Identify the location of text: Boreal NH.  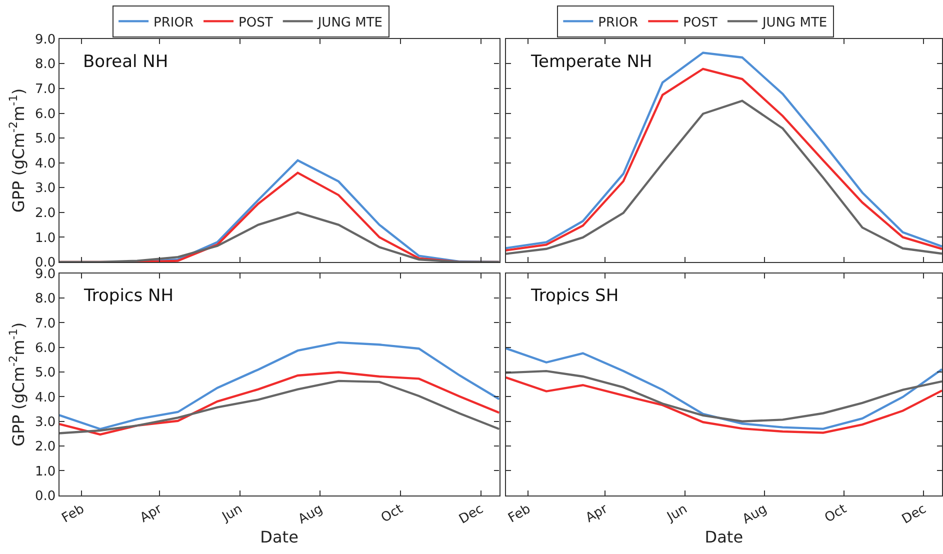
(125, 62).